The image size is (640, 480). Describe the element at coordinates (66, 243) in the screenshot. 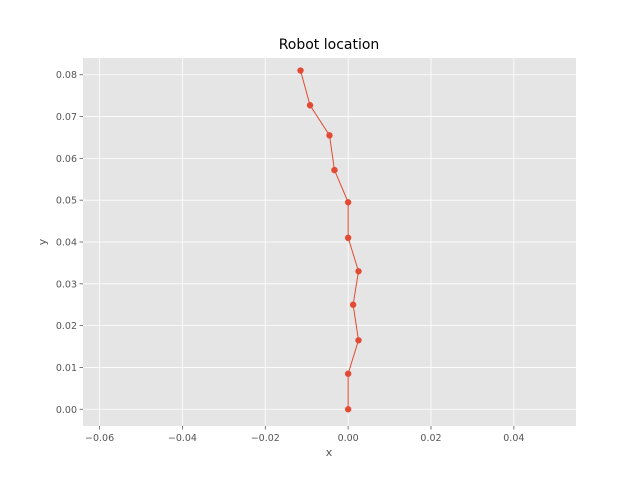

I see `y-tick-label: 0.04` at that location.